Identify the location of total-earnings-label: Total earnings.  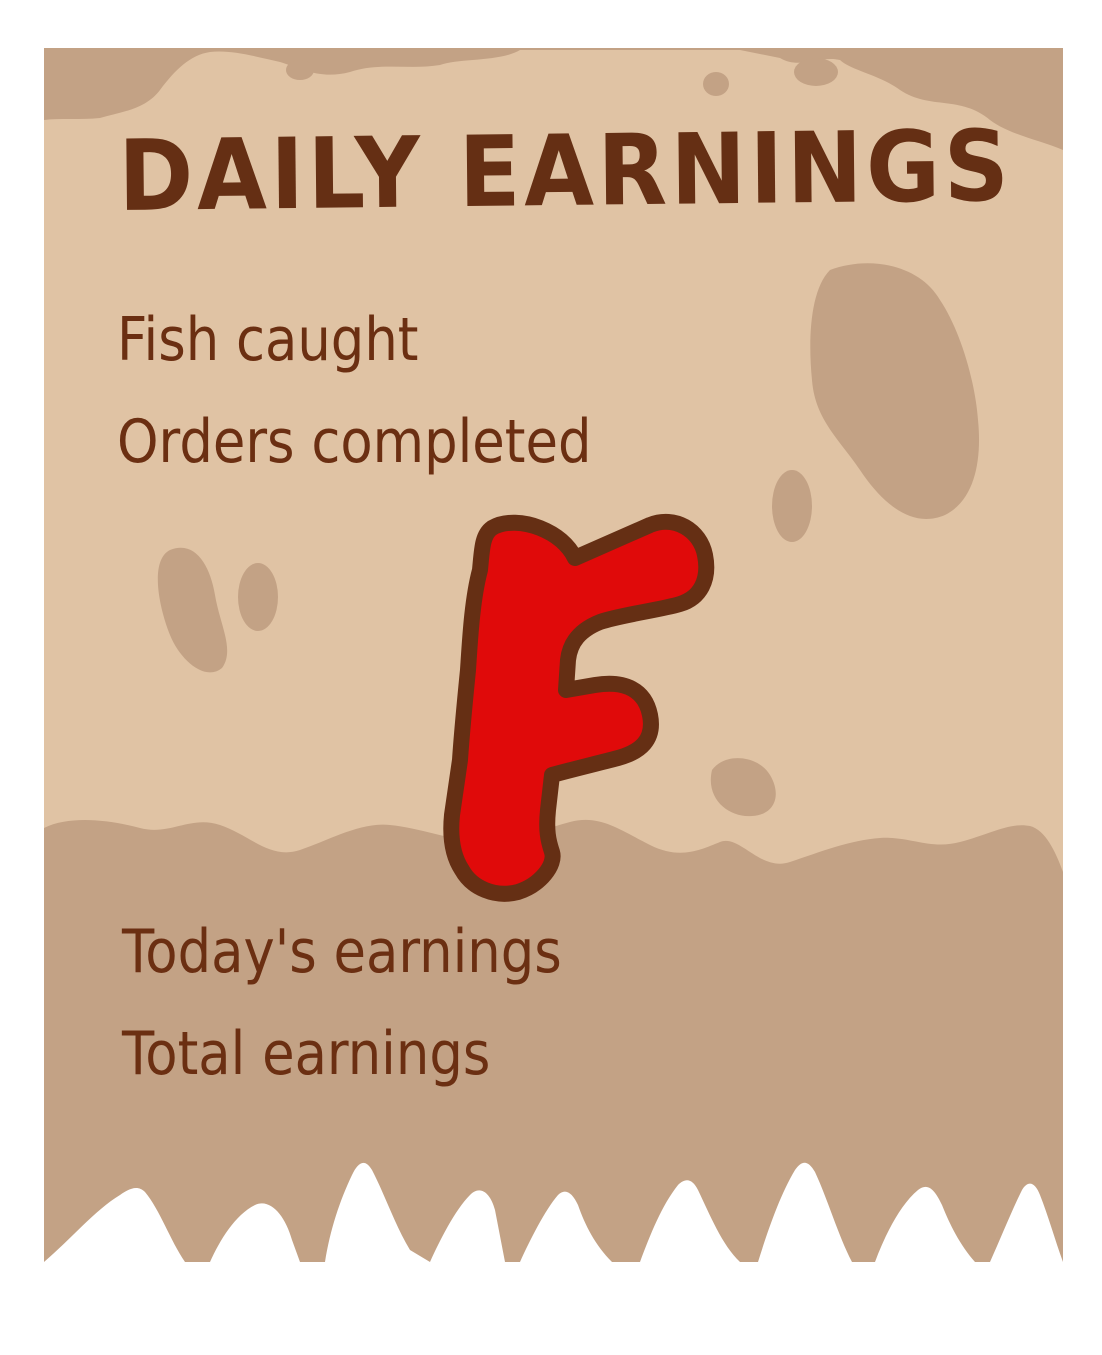
(306, 1054).